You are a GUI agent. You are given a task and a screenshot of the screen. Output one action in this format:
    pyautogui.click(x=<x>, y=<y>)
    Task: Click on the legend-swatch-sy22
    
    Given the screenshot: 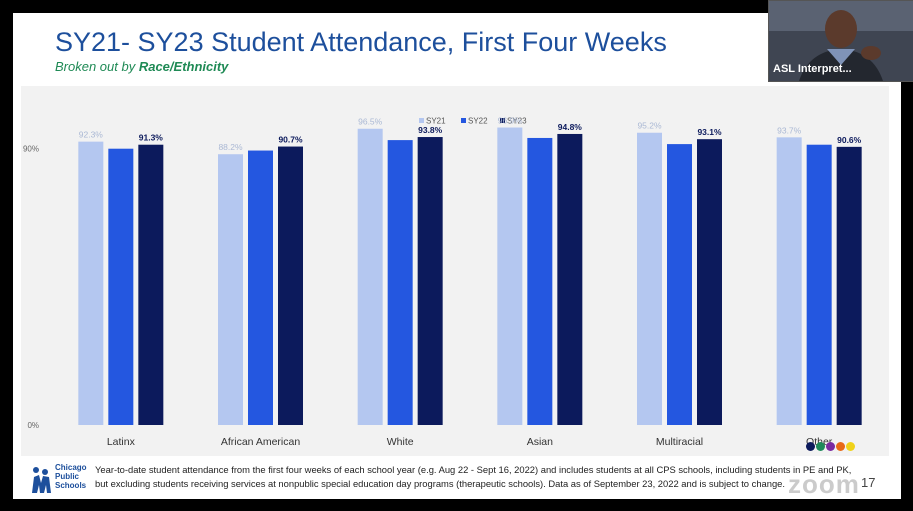 What is the action you would take?
    pyautogui.click(x=463, y=120)
    